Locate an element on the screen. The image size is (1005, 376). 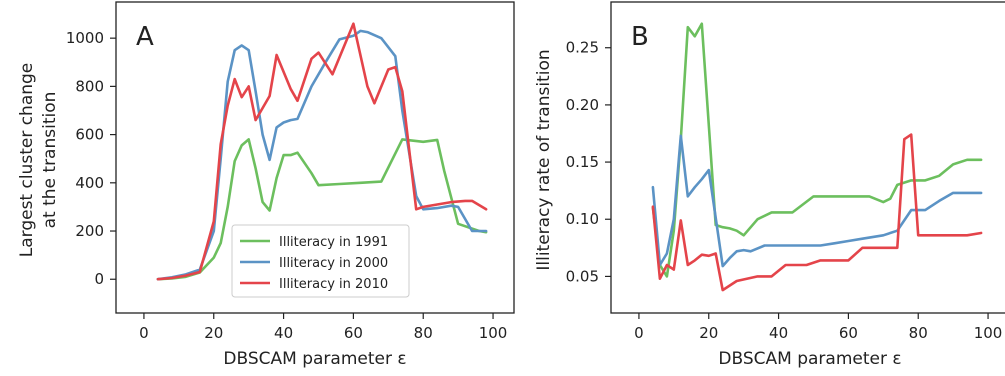
panel-b-y-axis-label: Illiteracy rate of transition is located at coordinates (544, 159).